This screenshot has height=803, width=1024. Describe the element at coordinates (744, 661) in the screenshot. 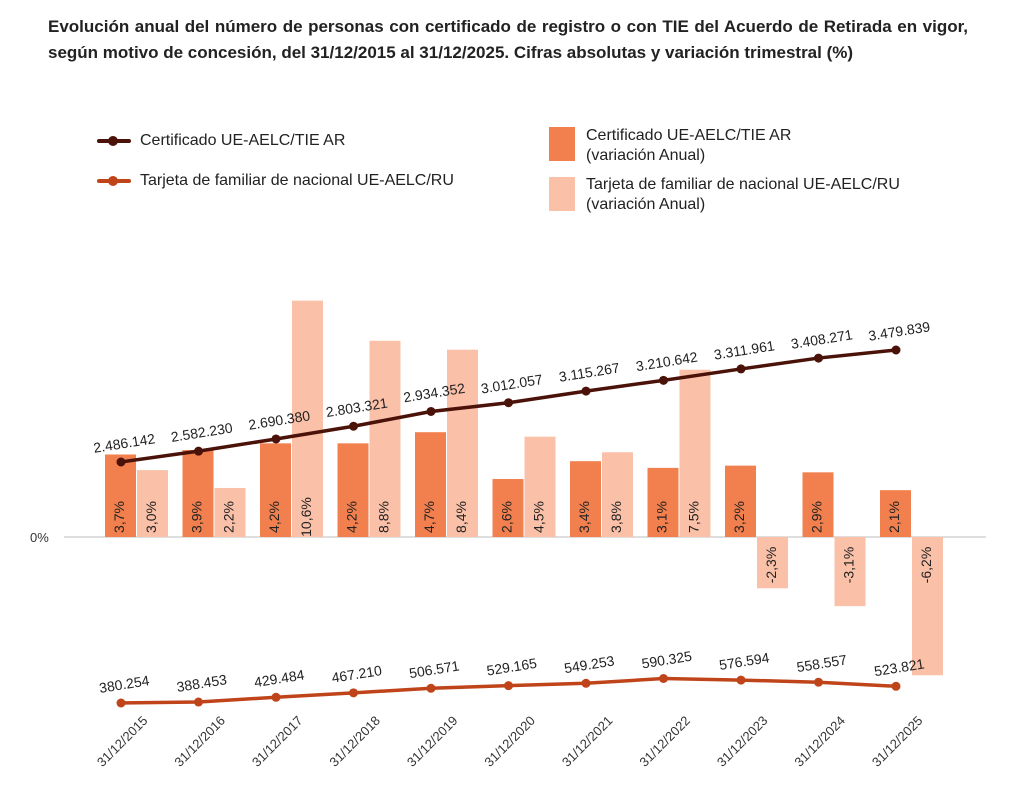

I see `tarjeta-total-data-label: 576.594` at that location.